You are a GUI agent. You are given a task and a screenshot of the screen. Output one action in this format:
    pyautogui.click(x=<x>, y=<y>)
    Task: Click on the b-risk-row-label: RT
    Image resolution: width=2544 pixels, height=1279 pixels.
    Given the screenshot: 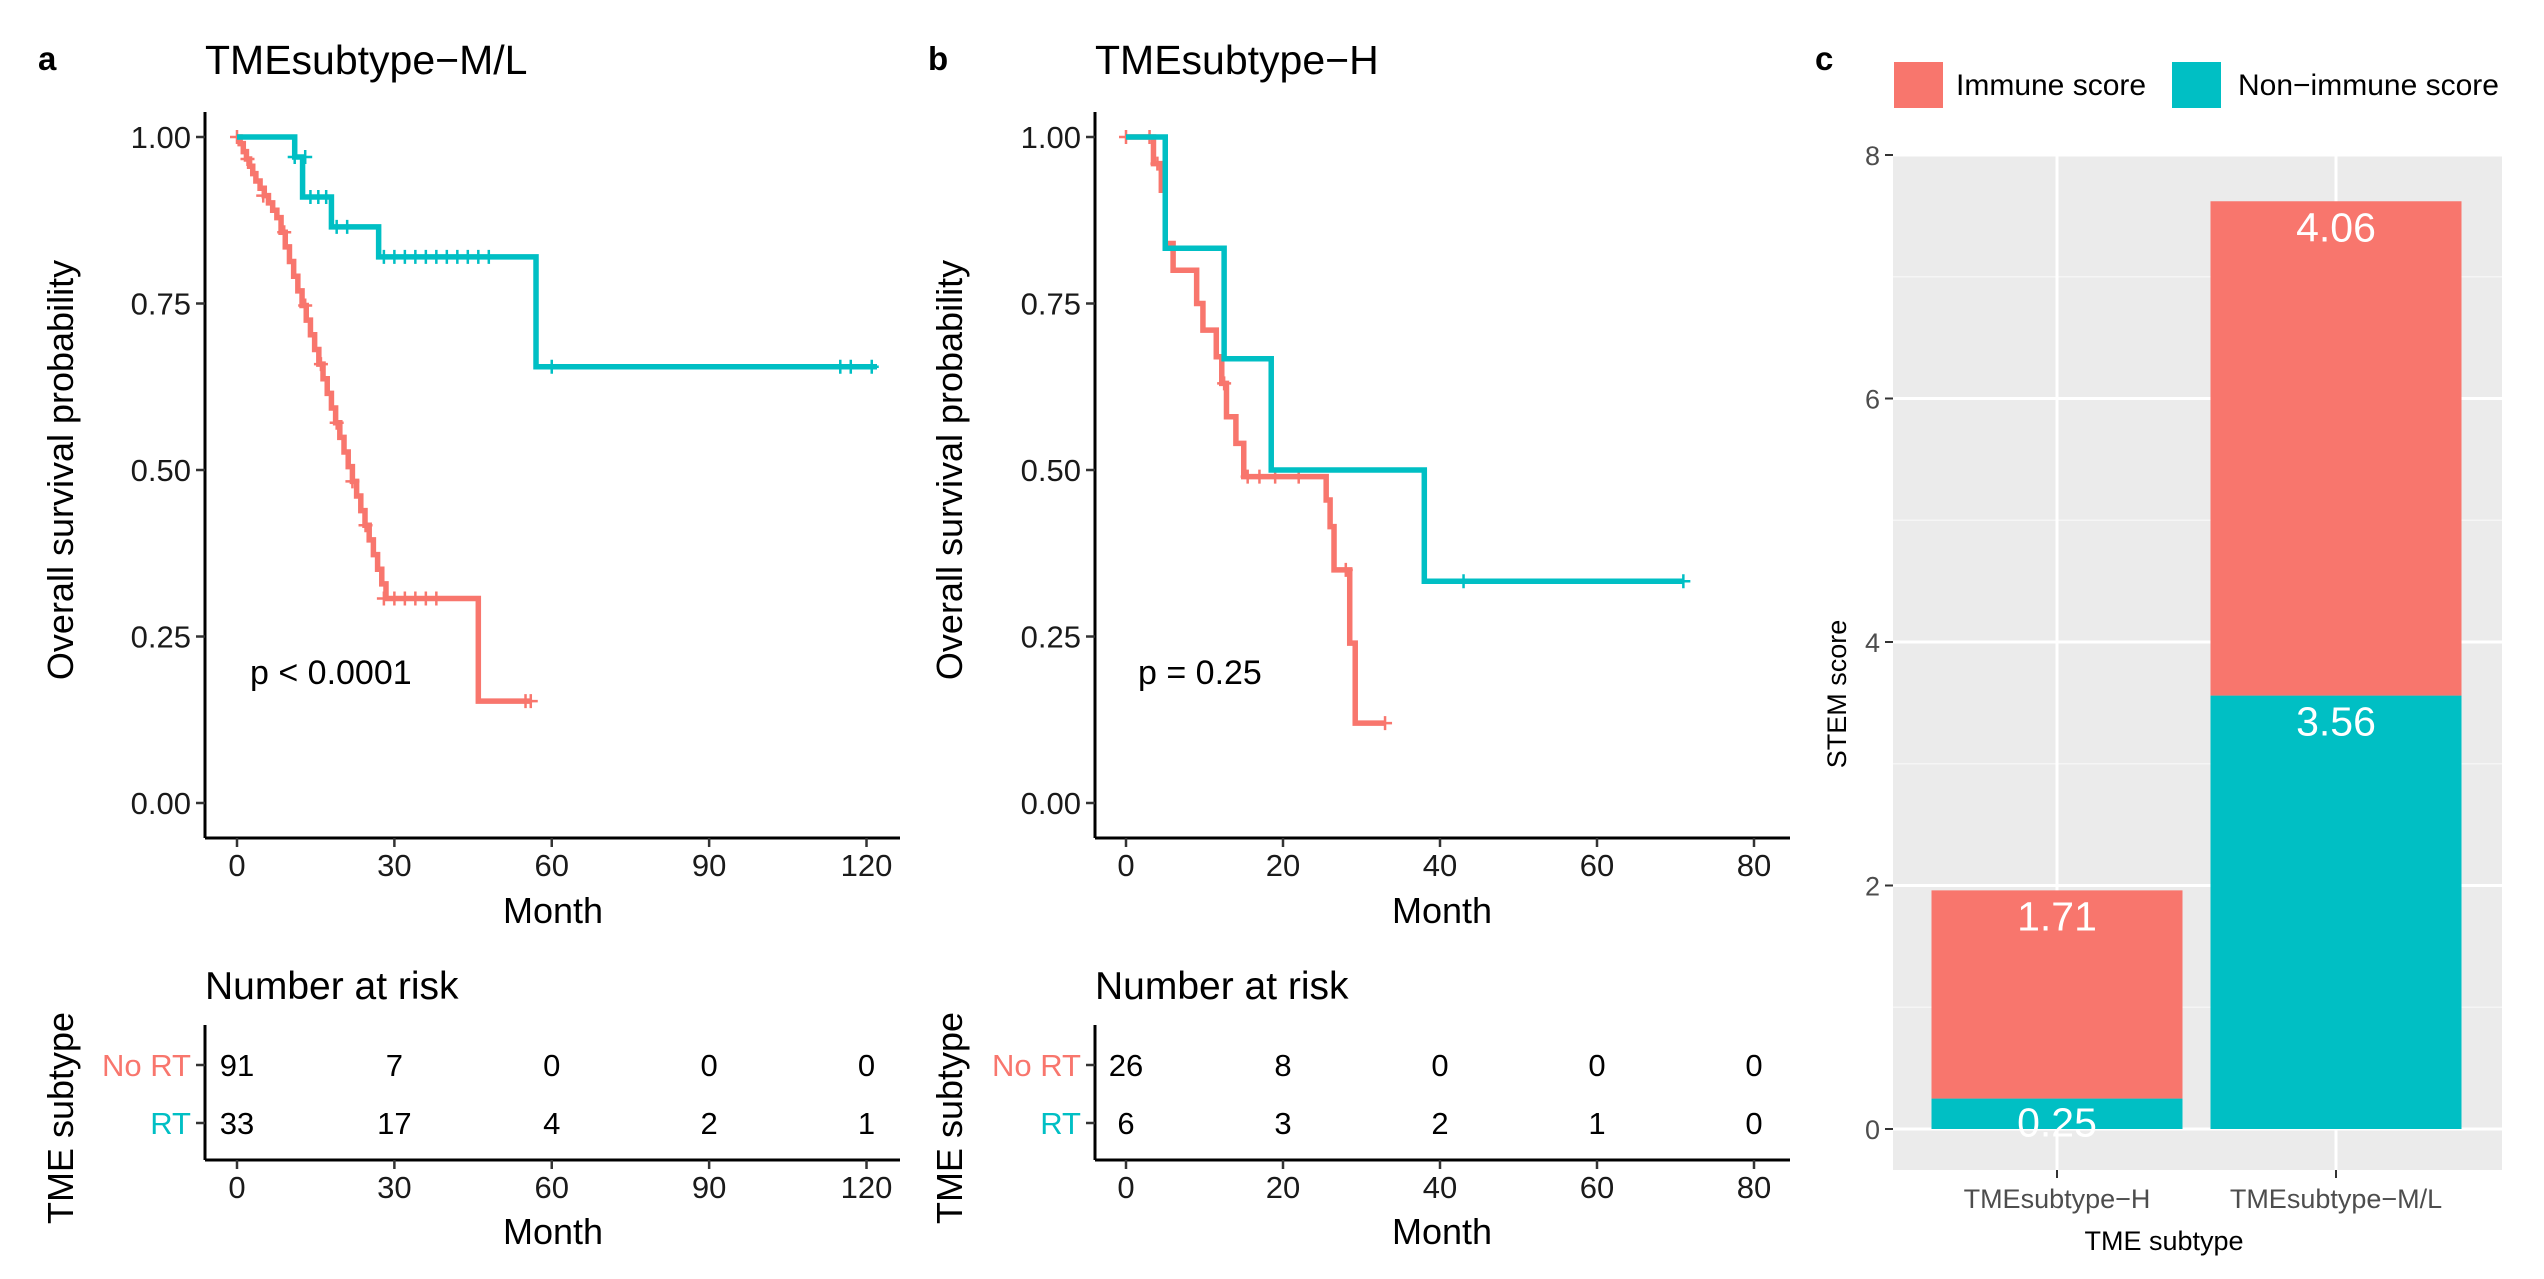 What is the action you would take?
    pyautogui.click(x=1060, y=1123)
    